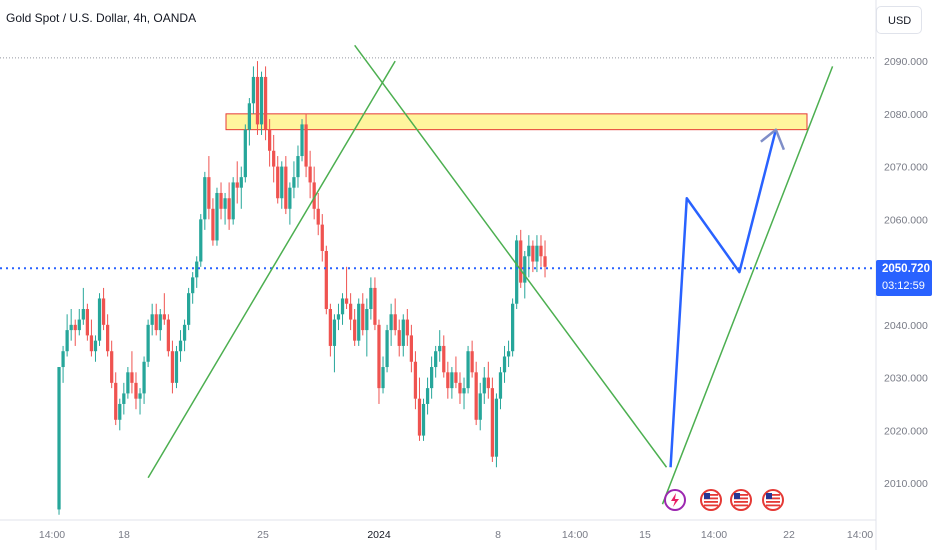 This screenshot has height=555, width=932. Describe the element at coordinates (906, 326) in the screenshot. I see `y-tick-label: 2040.000` at that location.